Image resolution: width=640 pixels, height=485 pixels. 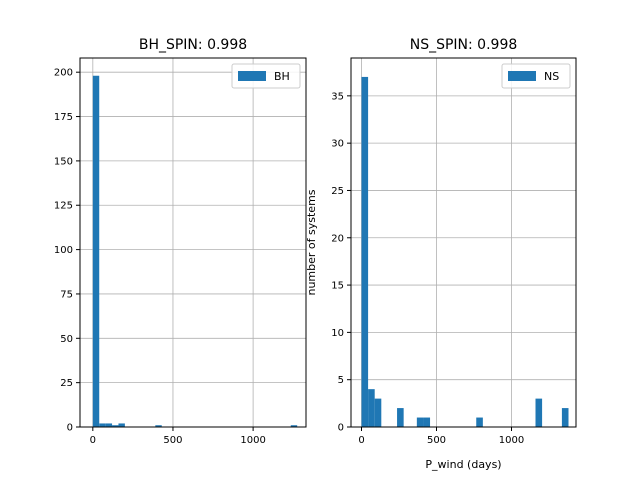 I want to click on y-tick-label: 10, so click(x=337, y=333).